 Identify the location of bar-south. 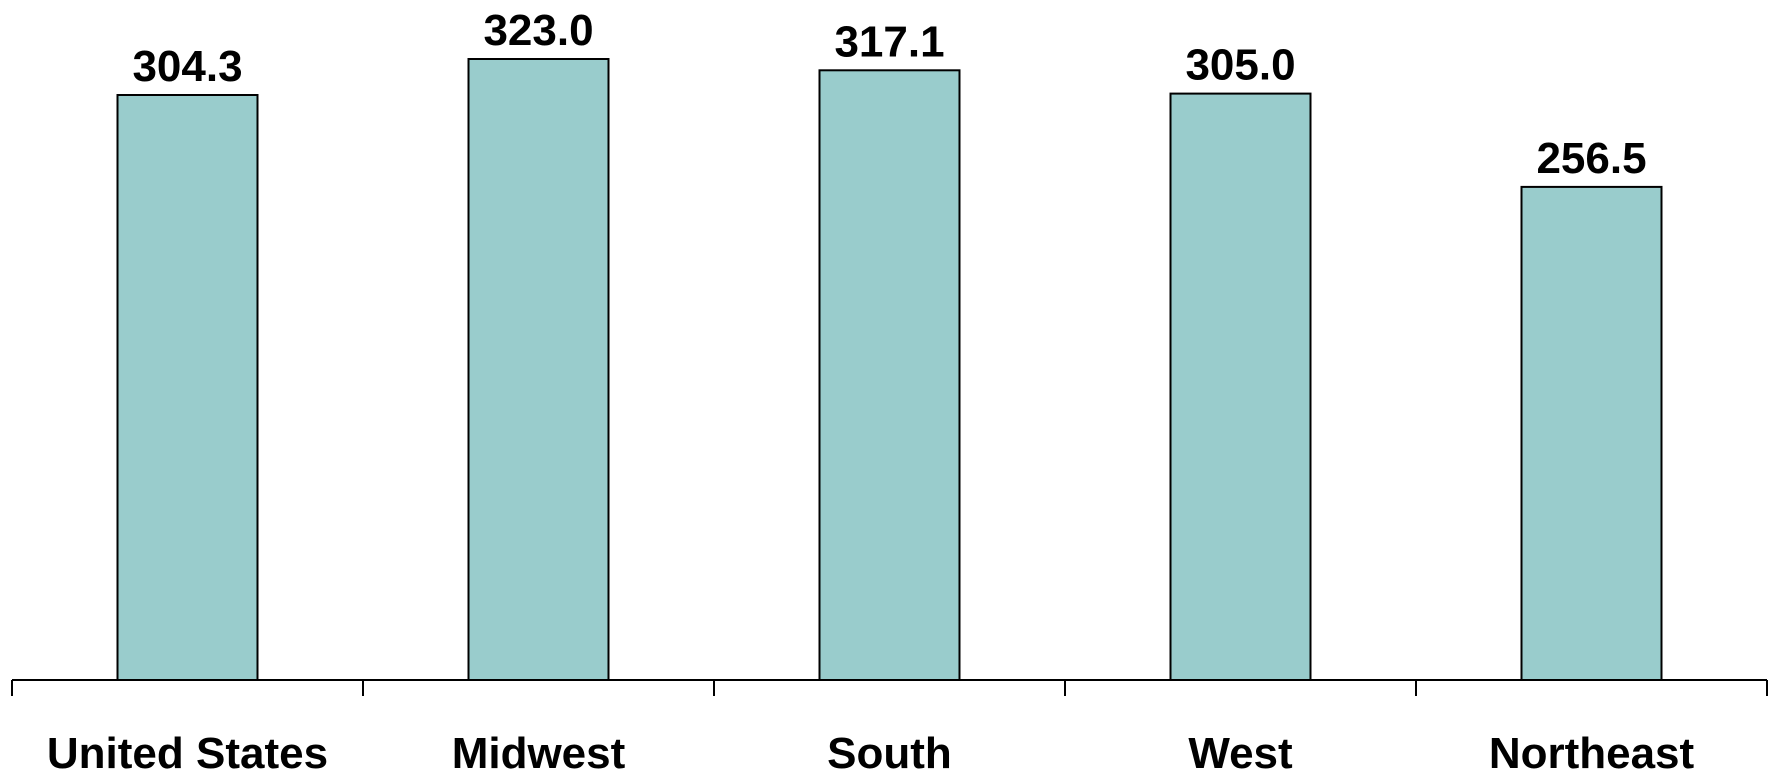
(889, 375).